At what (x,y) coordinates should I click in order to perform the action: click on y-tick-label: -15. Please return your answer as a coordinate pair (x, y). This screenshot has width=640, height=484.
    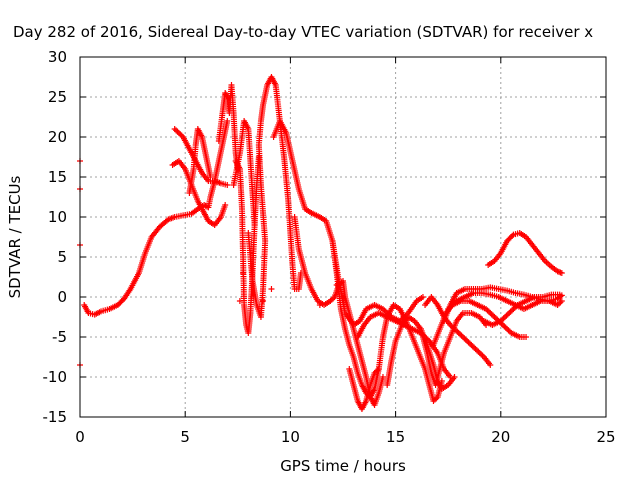
    Looking at the image, I should click on (55, 417).